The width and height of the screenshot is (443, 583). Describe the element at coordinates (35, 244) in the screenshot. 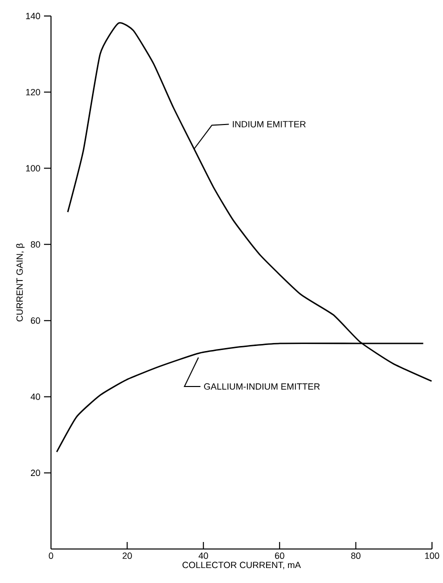

I see `y-tick-label: 80` at that location.